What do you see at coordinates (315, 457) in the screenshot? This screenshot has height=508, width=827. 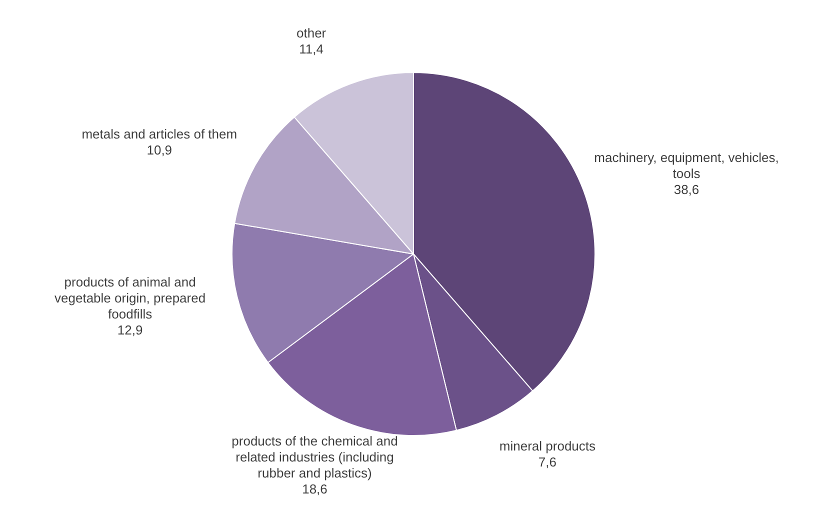 I see `slice-label: products of the chemical and related industries (including rubber and plastics)` at bounding box center [315, 457].